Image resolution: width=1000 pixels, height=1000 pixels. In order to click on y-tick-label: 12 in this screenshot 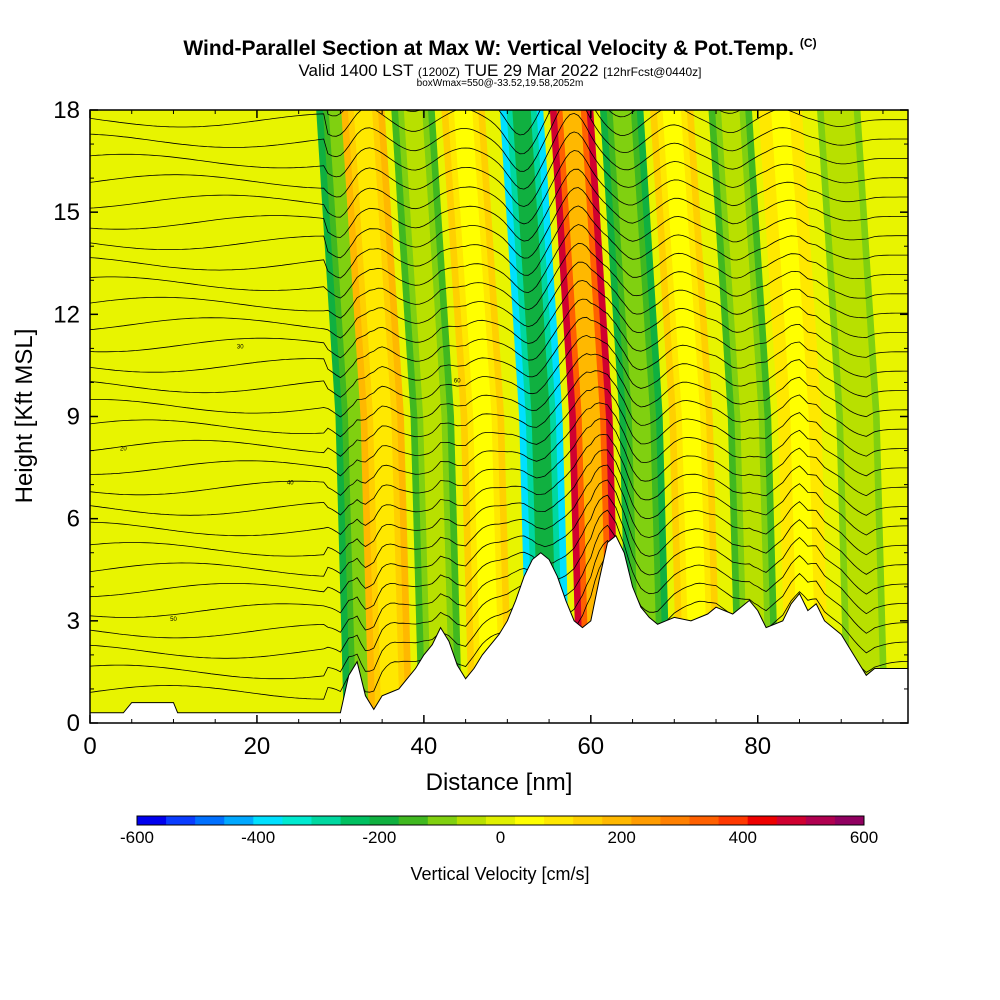, I will do `click(66, 314)`.